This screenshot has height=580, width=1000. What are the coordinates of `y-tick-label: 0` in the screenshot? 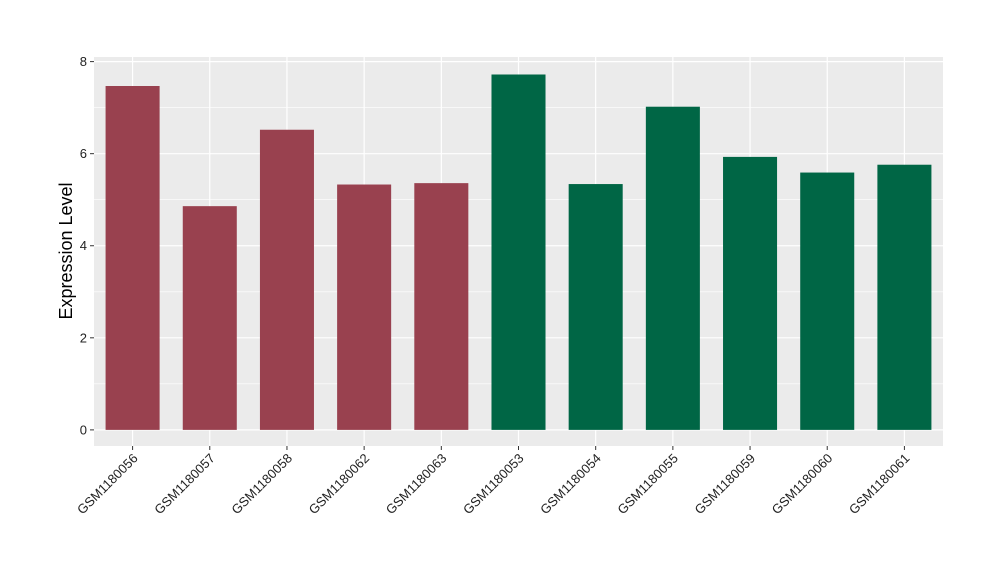 It's located at (83, 429).